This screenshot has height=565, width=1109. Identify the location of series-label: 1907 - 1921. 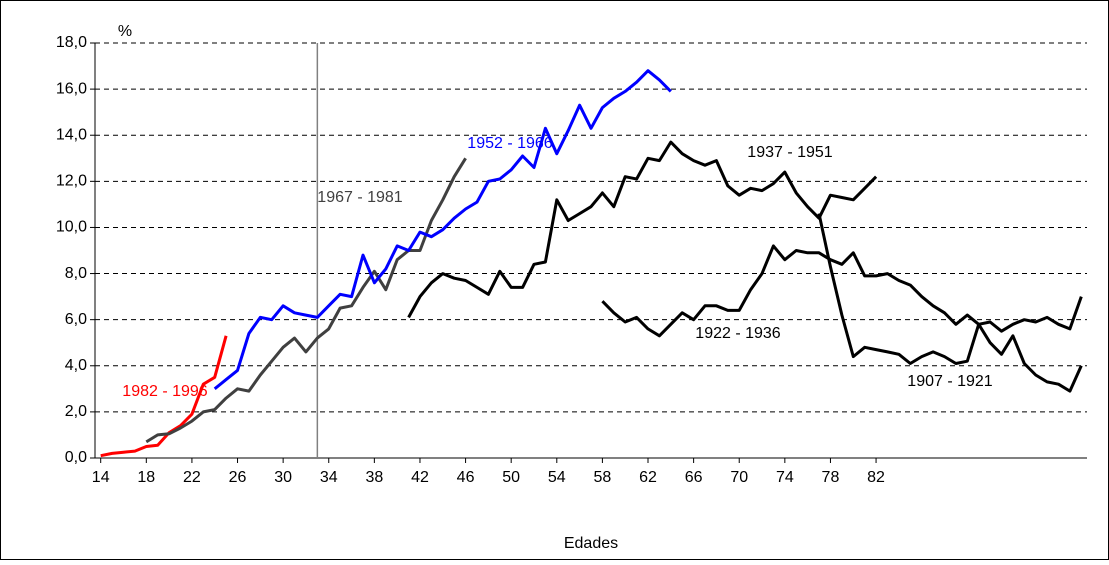
(950, 381).